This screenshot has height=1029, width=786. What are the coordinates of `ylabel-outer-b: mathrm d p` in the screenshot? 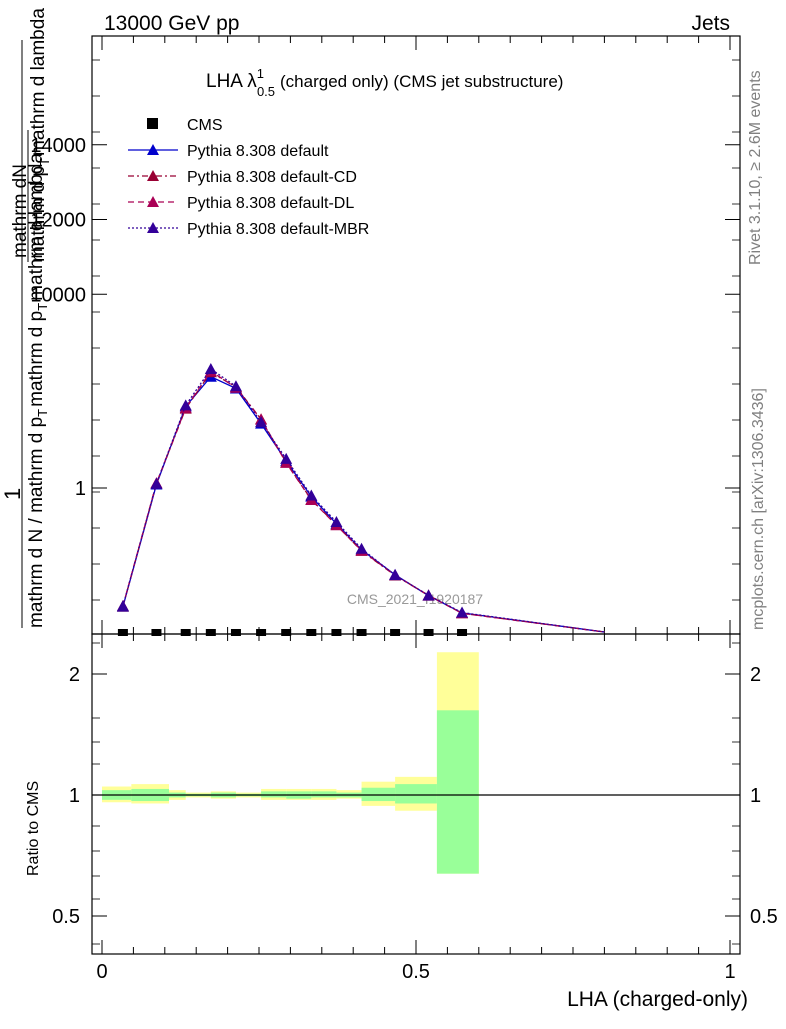 It's located at (36, 359).